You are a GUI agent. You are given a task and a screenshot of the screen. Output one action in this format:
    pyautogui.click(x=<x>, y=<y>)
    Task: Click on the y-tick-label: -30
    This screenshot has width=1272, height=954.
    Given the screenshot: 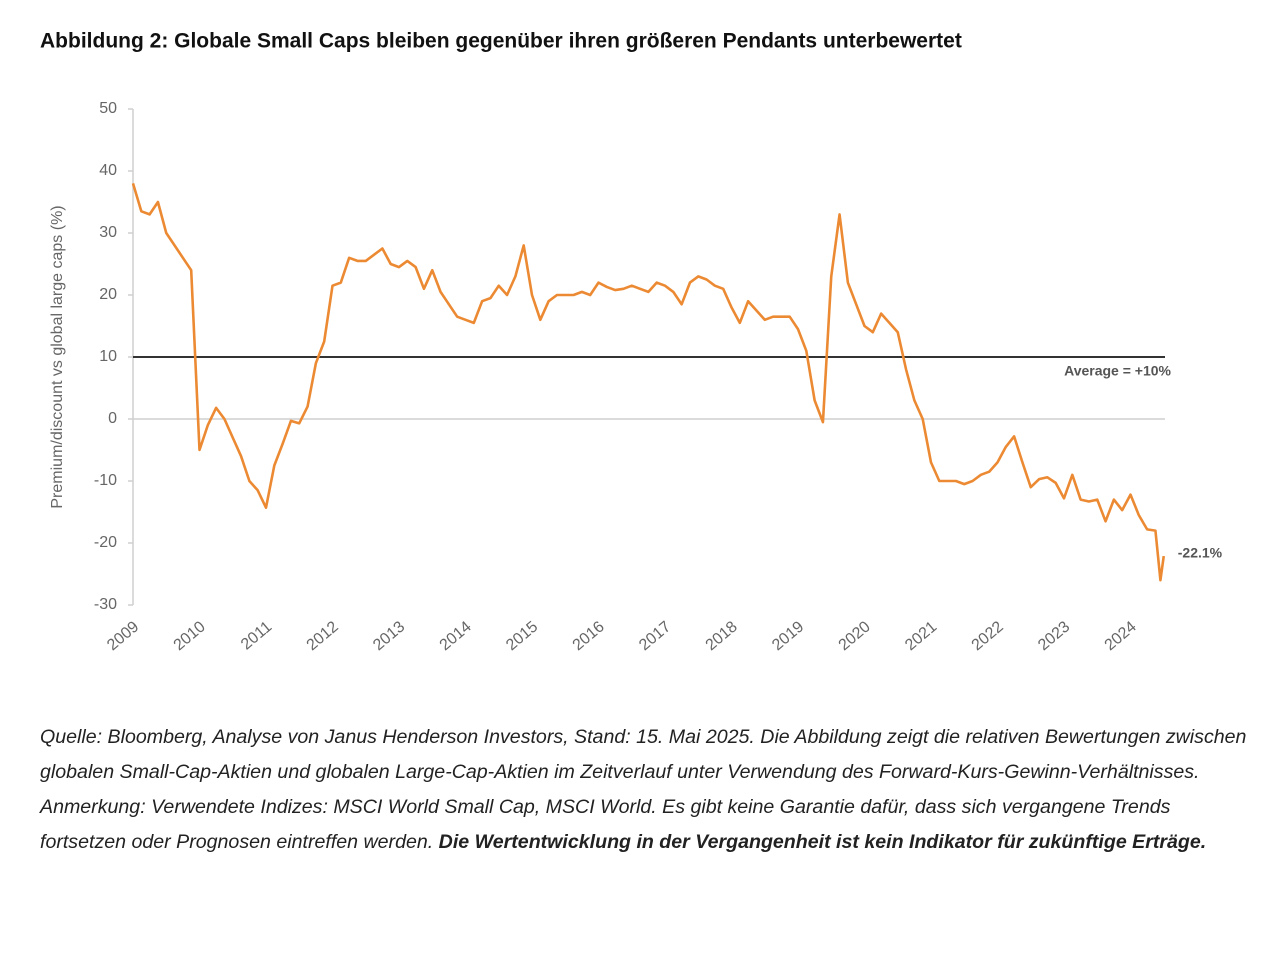 What is the action you would take?
    pyautogui.click(x=105, y=604)
    